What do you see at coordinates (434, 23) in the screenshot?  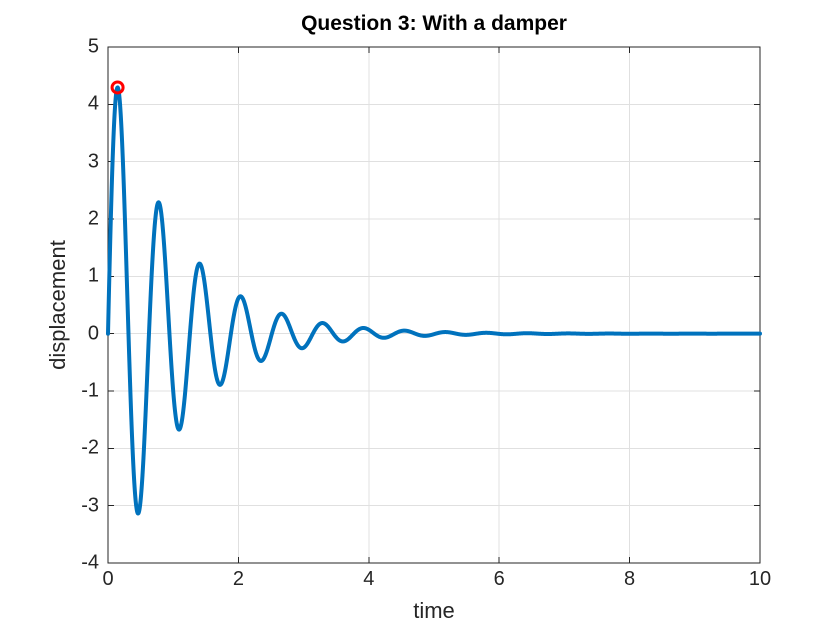 I see `chart-title: Question 3: With a damper` at bounding box center [434, 23].